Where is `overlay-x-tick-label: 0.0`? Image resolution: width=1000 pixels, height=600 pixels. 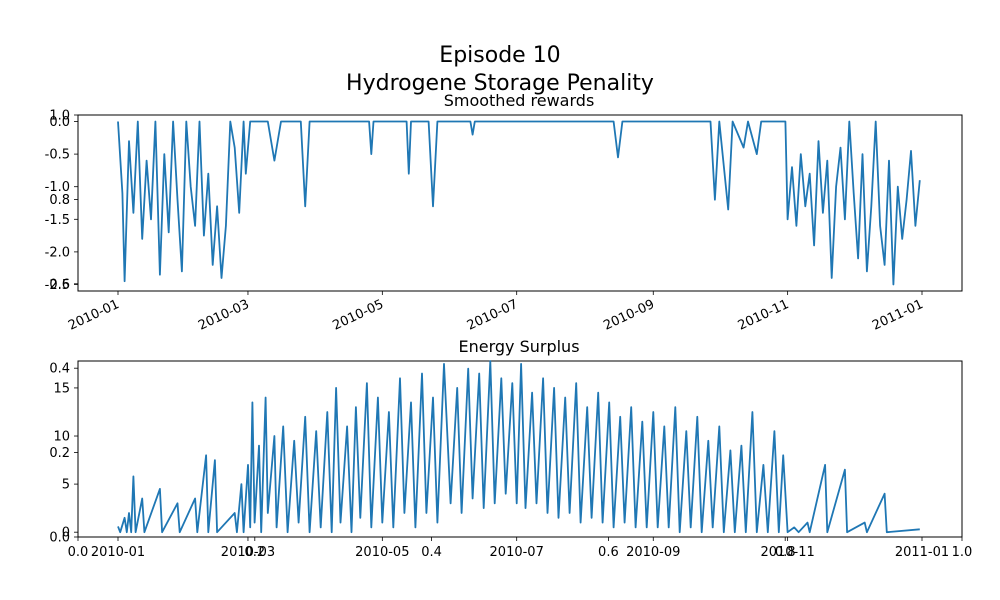 overlay-x-tick-label: 0.0 is located at coordinates (78, 552).